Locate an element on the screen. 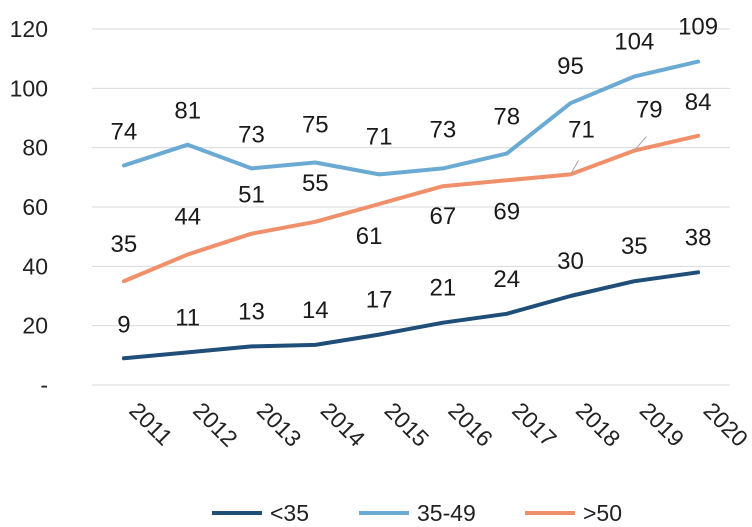 This screenshot has height=527, width=752. data-label: 11 is located at coordinates (187, 317).